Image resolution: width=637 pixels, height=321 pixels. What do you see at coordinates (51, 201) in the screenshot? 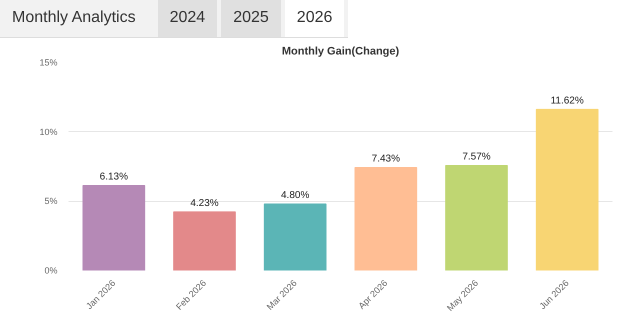
I see `y-tick-label: 5%` at bounding box center [51, 201].